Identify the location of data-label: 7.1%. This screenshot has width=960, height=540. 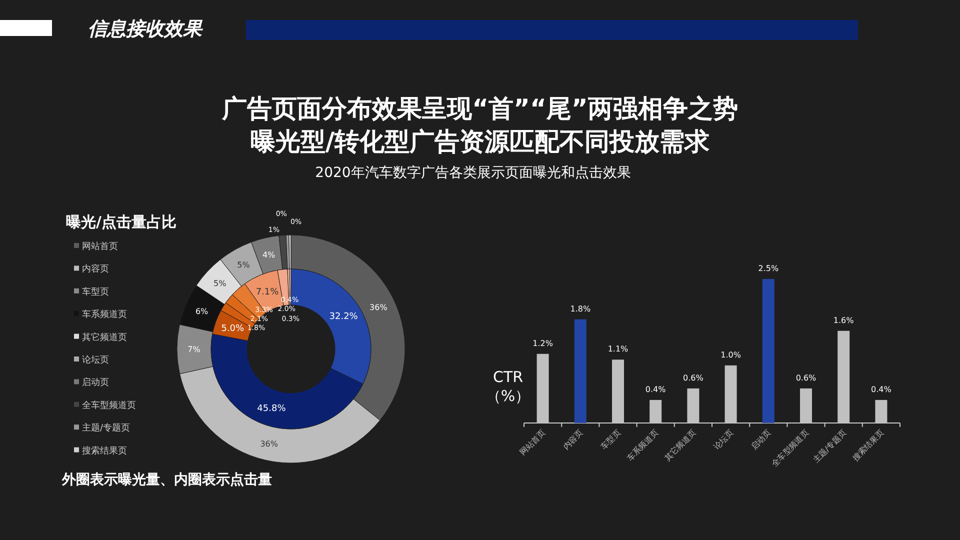
(268, 293).